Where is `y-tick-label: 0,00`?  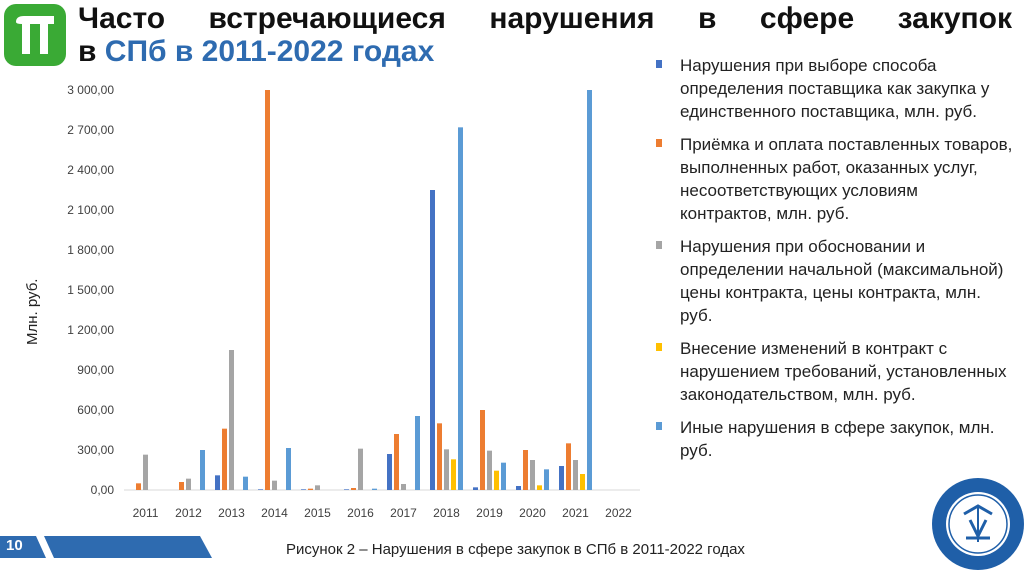 y-tick-label: 0,00 is located at coordinates (103, 490).